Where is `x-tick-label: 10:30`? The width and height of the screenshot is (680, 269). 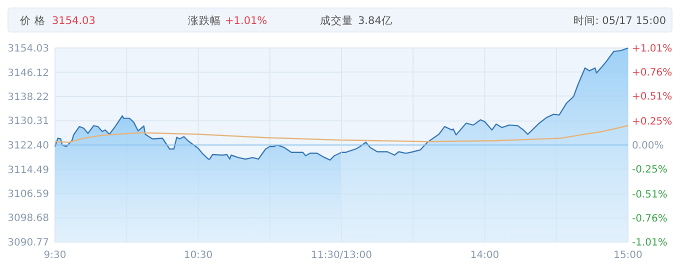
x-tick-label: 10:30 is located at coordinates (198, 255).